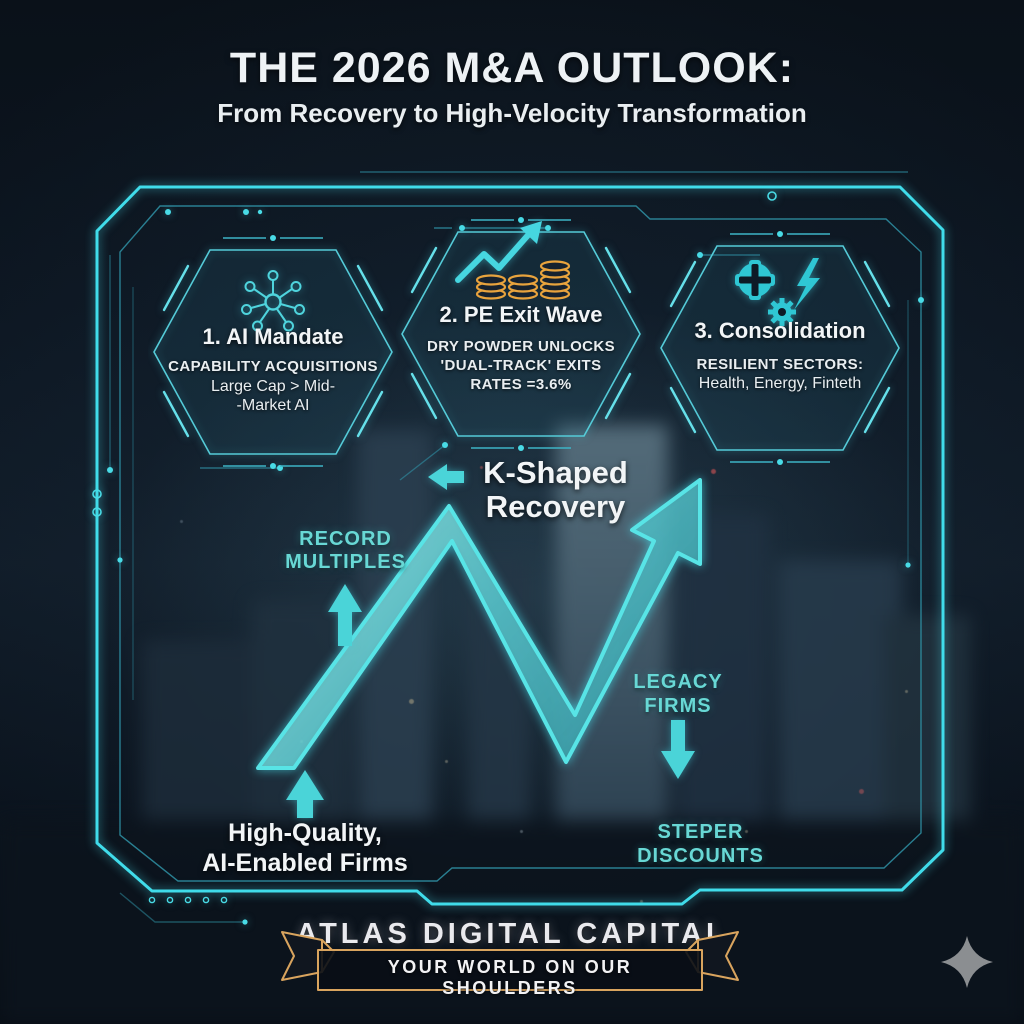 The image size is (1024, 1024). Describe the element at coordinates (521, 365) in the screenshot. I see `card-line: 'DUAL-TRACK' EXITS` at that location.